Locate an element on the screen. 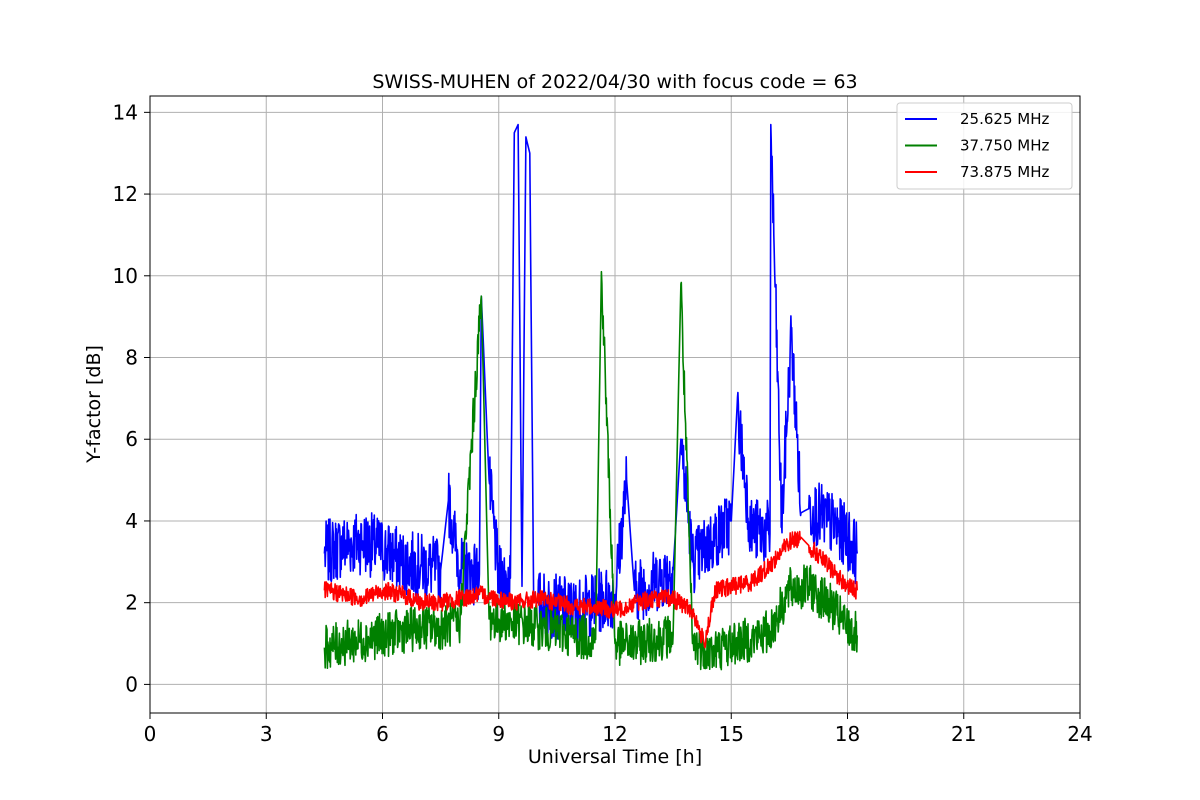  x-tick-label: 9 is located at coordinates (498, 734).